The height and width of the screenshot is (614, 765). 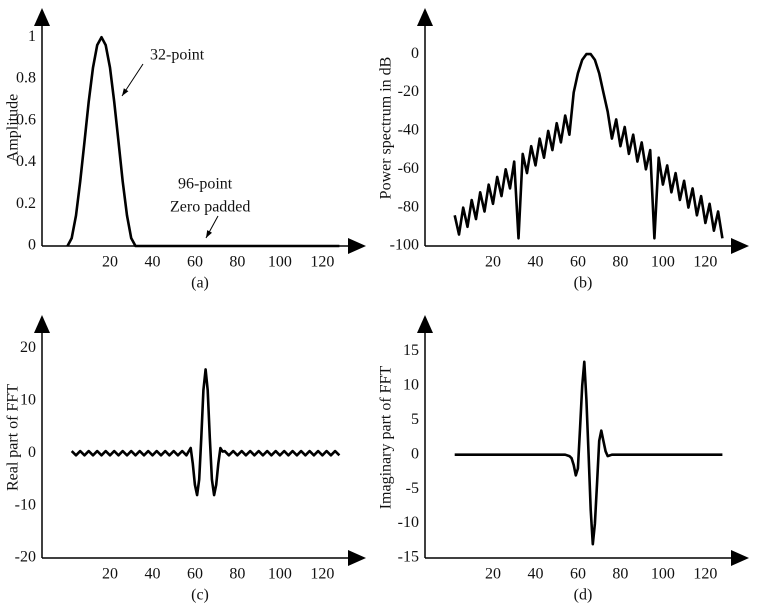 I want to click on y-tick-label: -15, so click(x=408, y=557).